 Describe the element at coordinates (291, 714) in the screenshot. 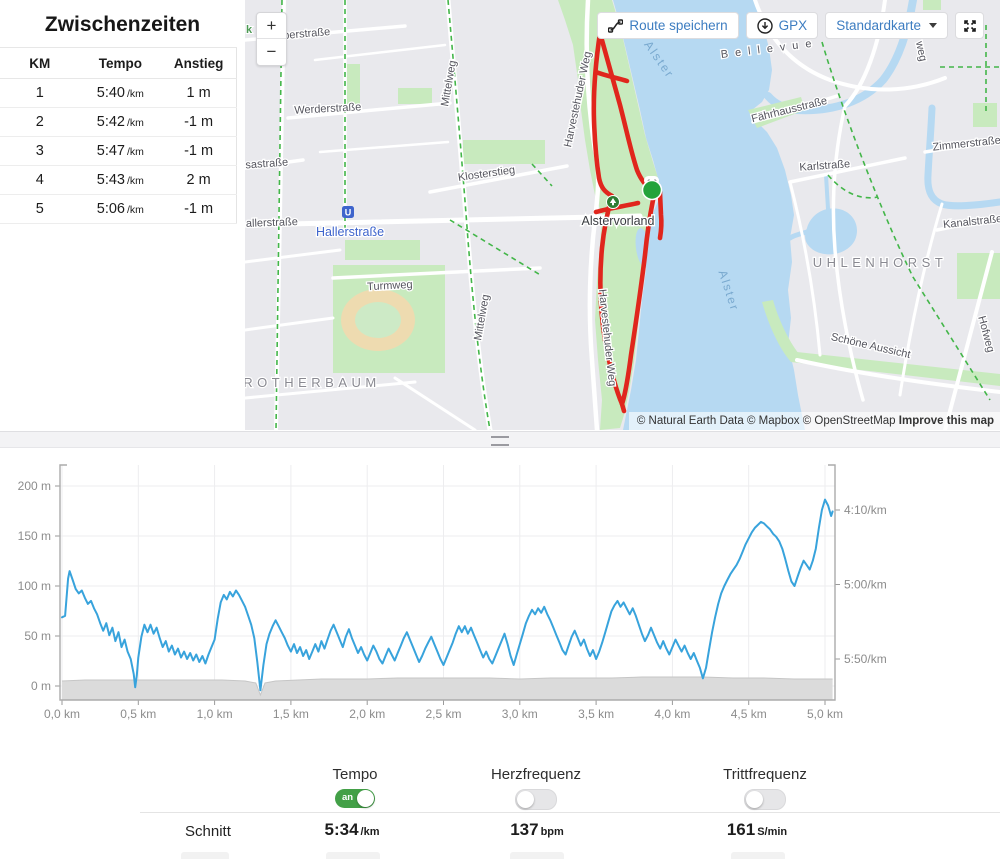

I see `svg-text: 1,5 km` at that location.